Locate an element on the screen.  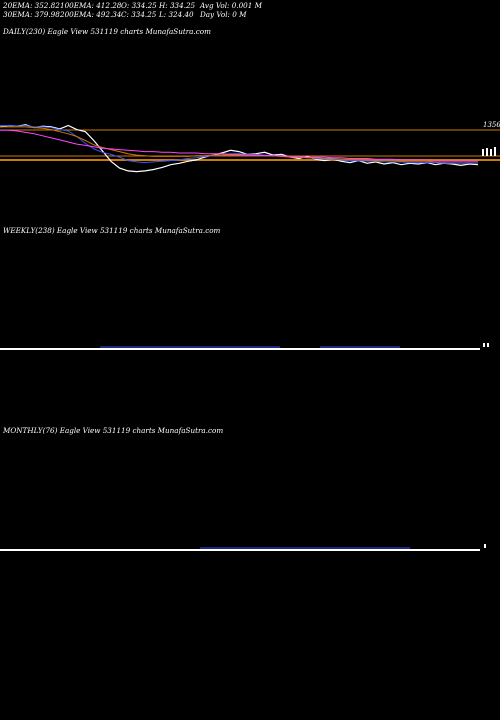
daily-y-label: 1356 is located at coordinates (491, 125).